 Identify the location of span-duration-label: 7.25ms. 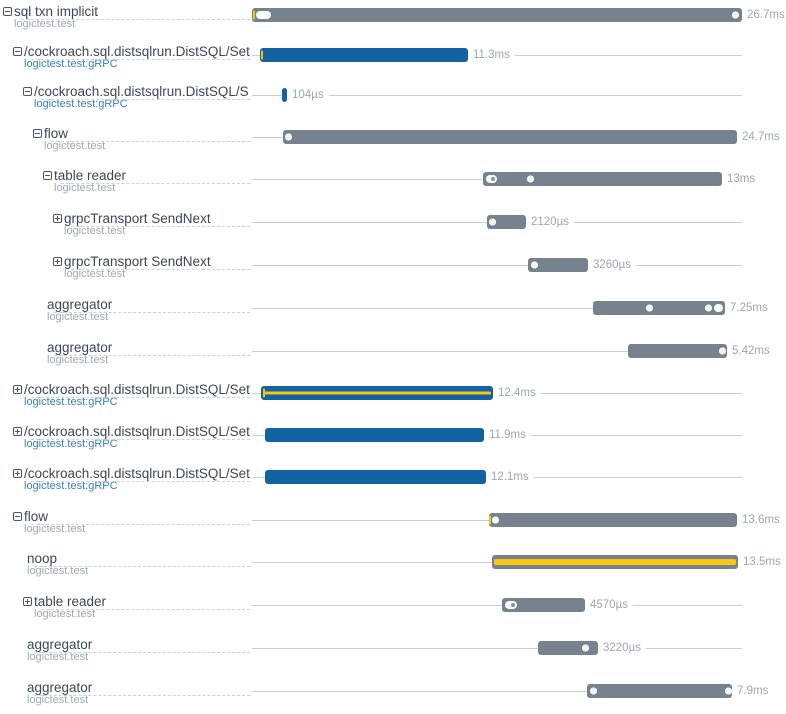
(749, 308).